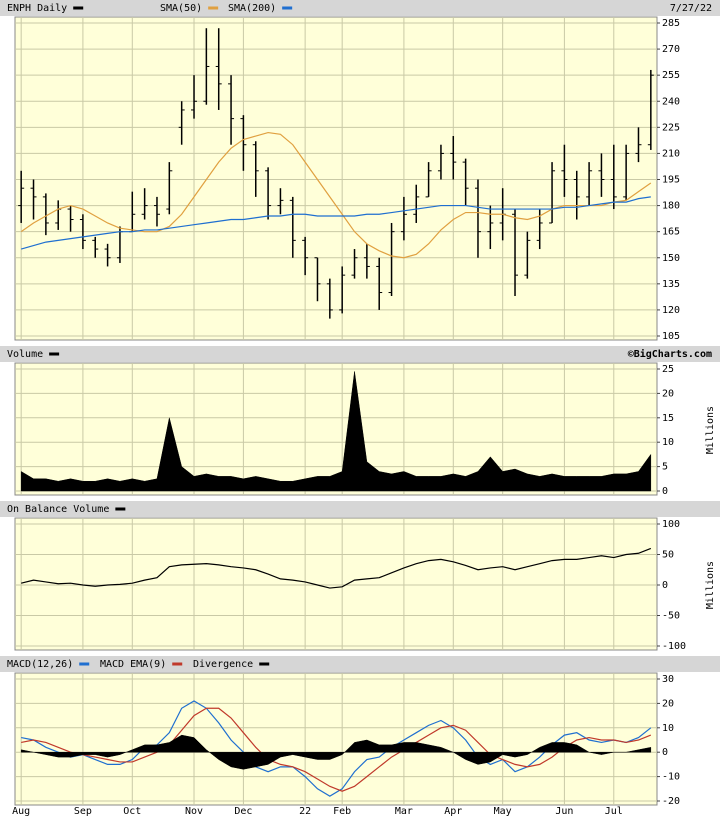 The width and height of the screenshot is (720, 820). Describe the element at coordinates (83, 811) in the screenshot. I see `x-tick-label: Sep` at that location.